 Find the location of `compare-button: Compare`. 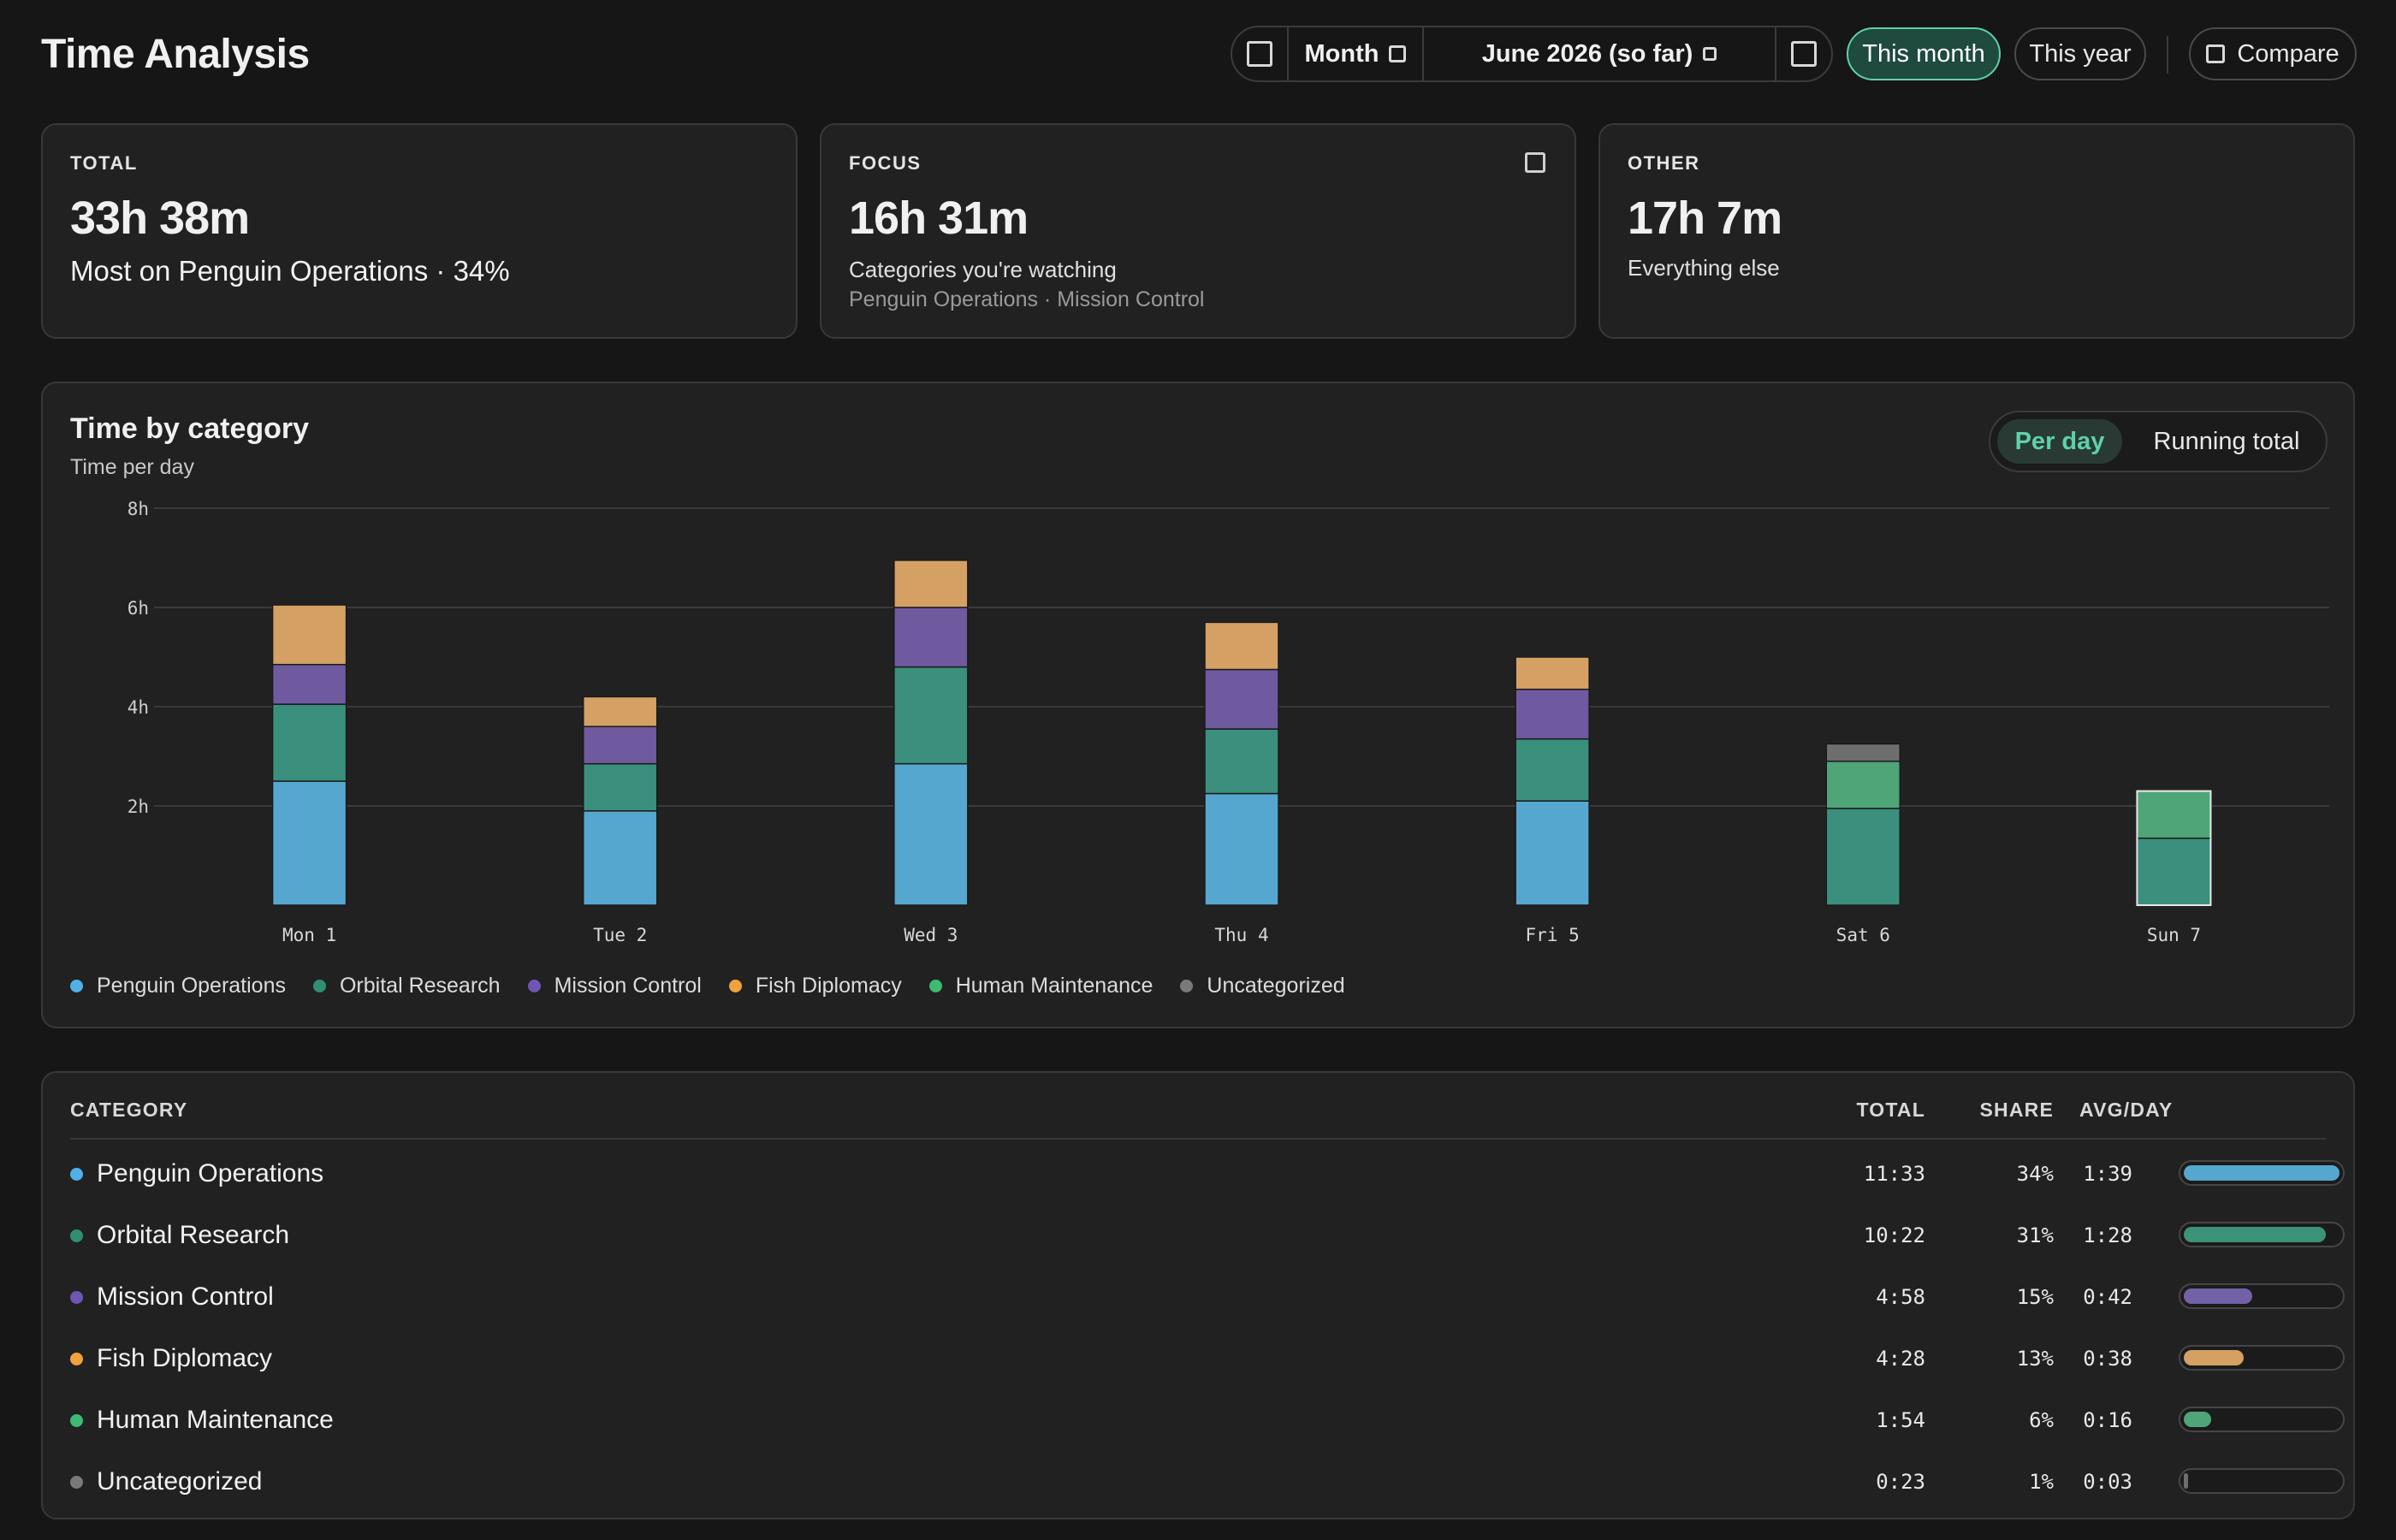

compare-button: Compare is located at coordinates (2273, 53).